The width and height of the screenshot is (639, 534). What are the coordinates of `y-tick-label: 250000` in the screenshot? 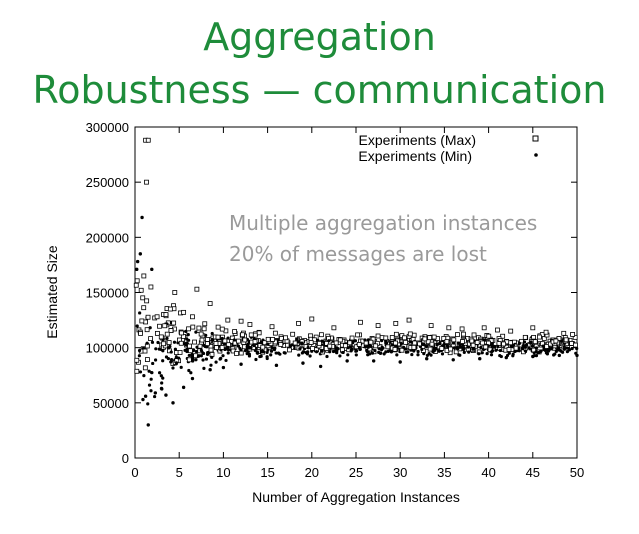 It's located at (107, 182).